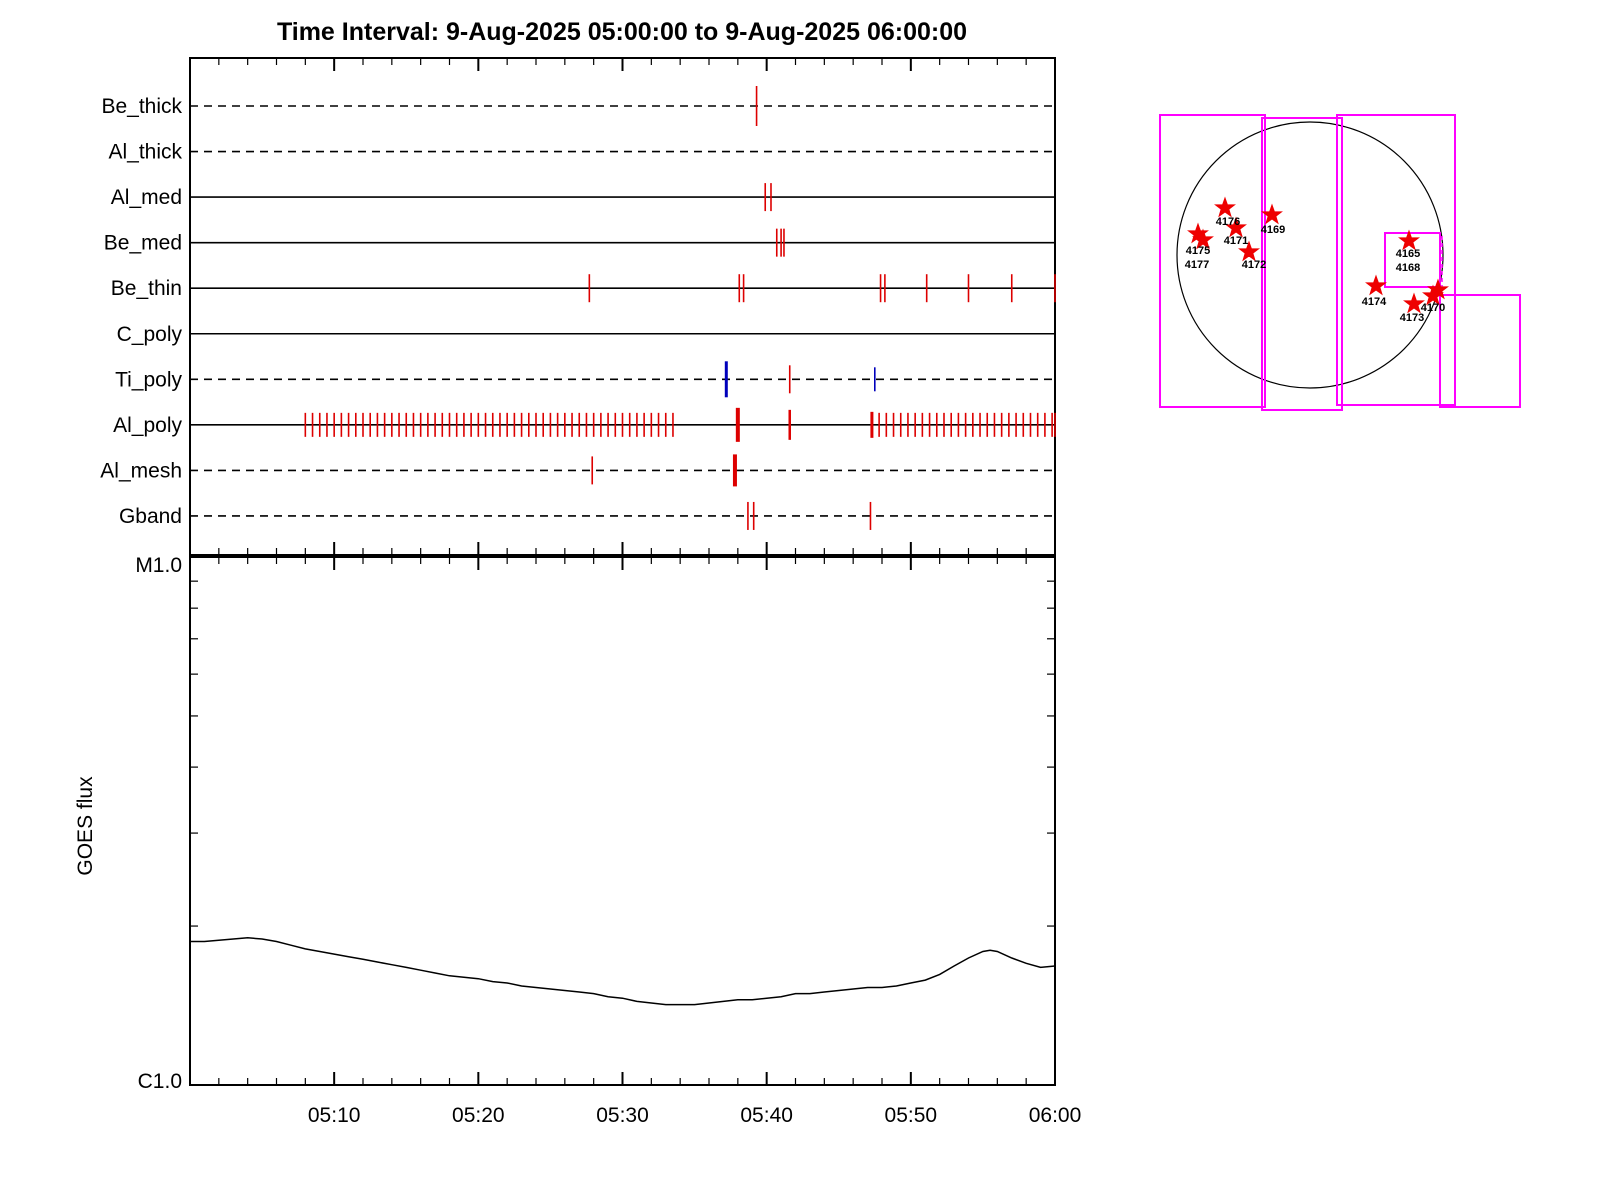  Describe the element at coordinates (146, 288) in the screenshot. I see `channel-label-Be_thin: Be_thin` at that location.